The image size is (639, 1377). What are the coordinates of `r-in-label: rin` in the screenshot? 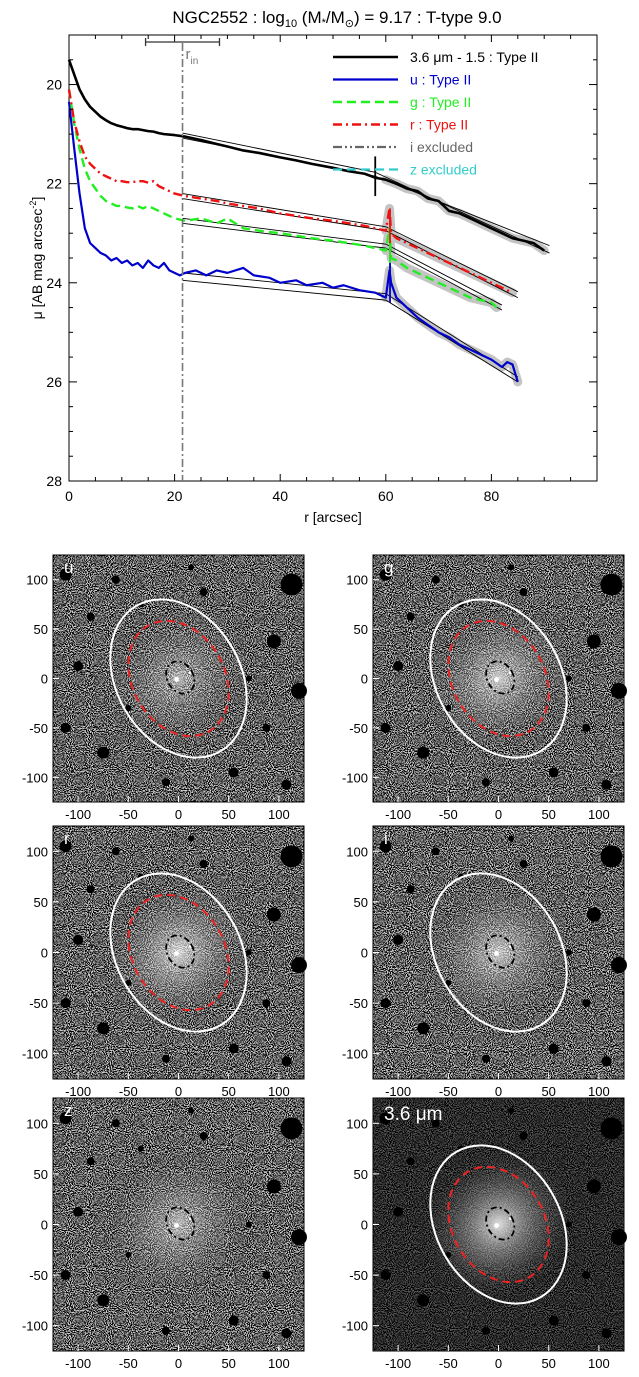 It's located at (192, 56).